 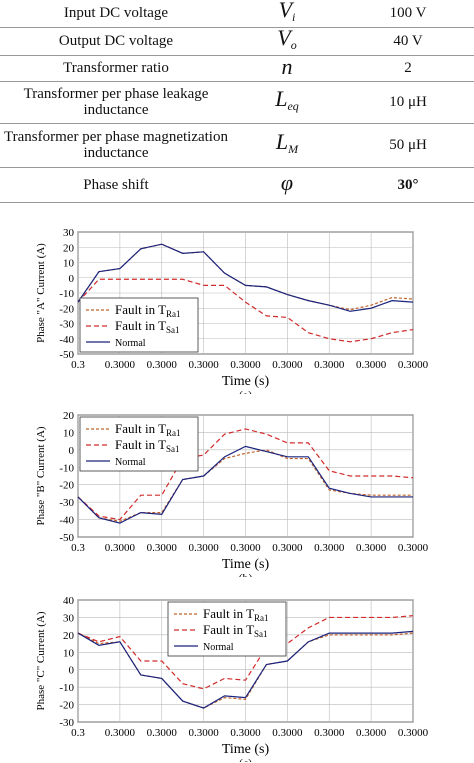 What do you see at coordinates (41, 293) in the screenshot?
I see `y-axis-label: Phase "A" Current (A)` at bounding box center [41, 293].